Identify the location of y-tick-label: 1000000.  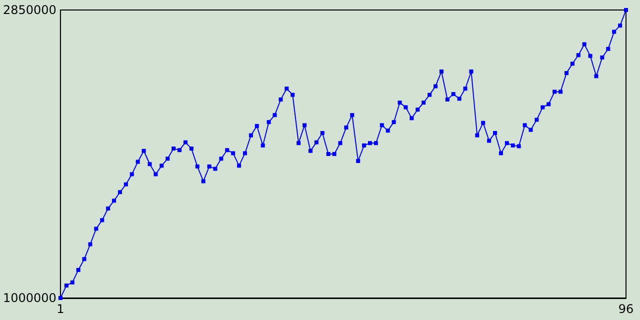
(29, 298).